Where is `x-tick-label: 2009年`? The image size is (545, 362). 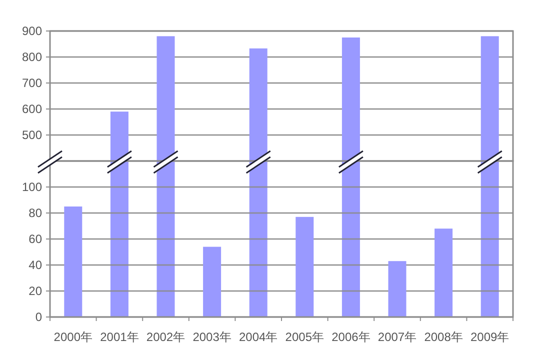 x-tick-label: 2009年 is located at coordinates (490, 337).